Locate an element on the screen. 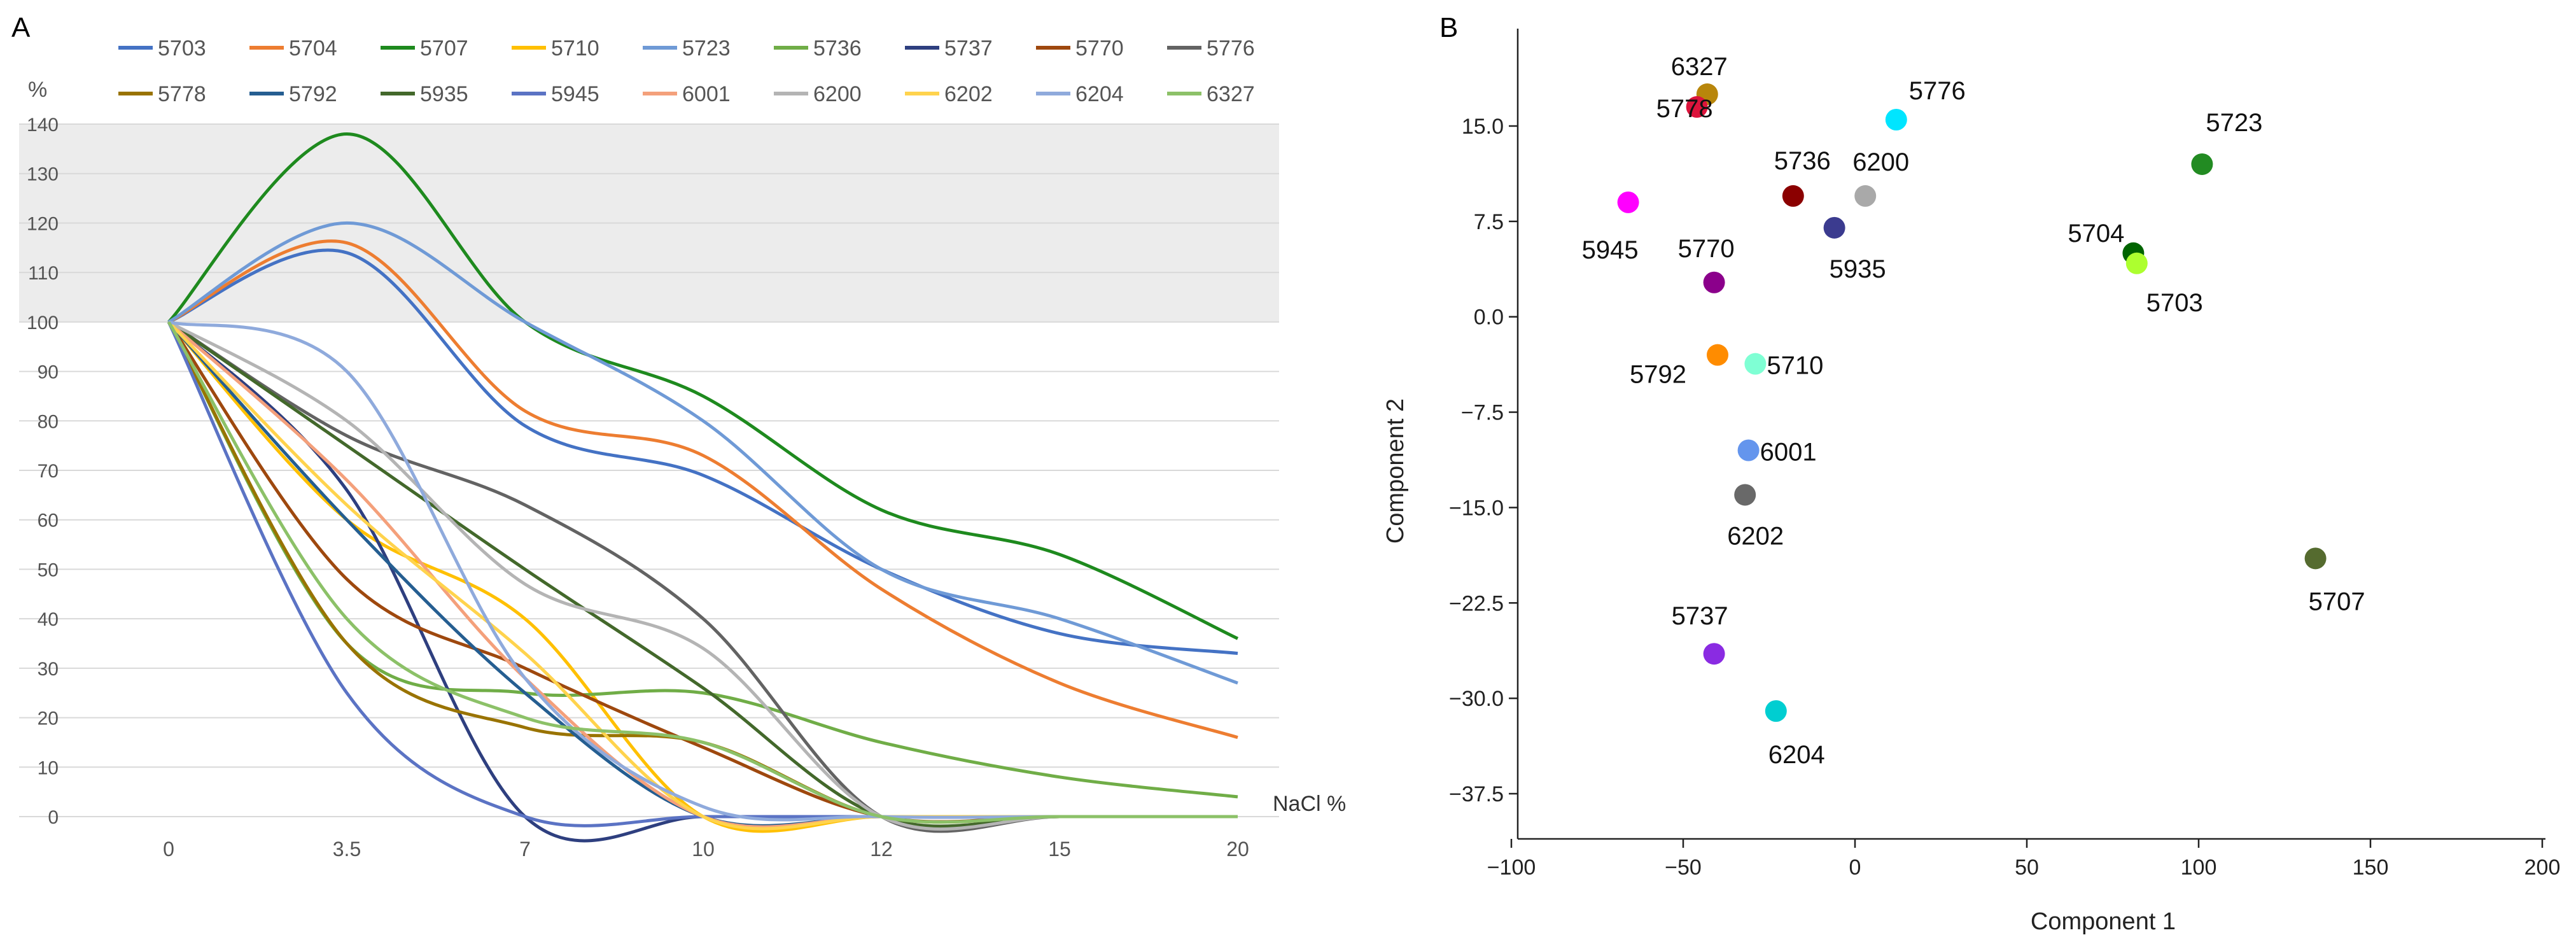 The image size is (2576, 949). point-5723: 5723 is located at coordinates (2226, 142).